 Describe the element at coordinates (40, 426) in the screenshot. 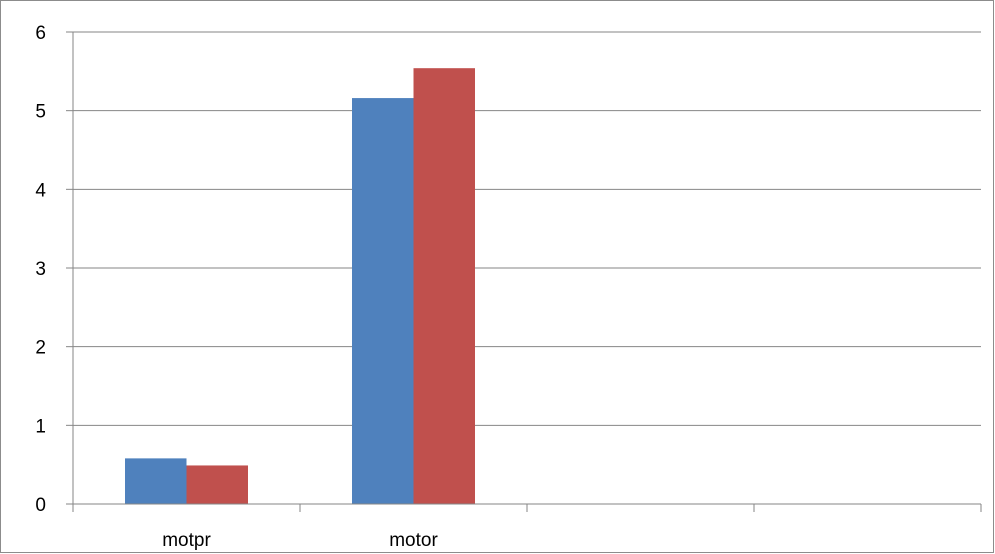

I see `y-tick-label: 1` at that location.